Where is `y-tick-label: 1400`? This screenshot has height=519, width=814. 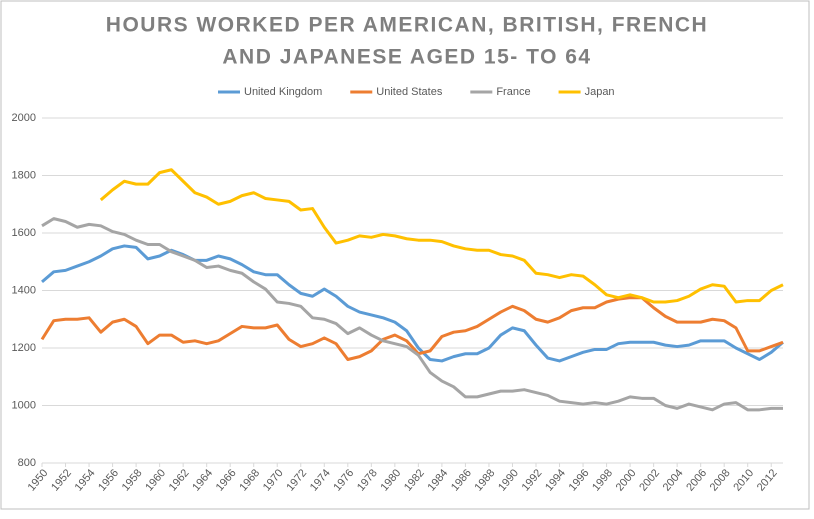
y-tick-label: 1400 is located at coordinates (24, 290).